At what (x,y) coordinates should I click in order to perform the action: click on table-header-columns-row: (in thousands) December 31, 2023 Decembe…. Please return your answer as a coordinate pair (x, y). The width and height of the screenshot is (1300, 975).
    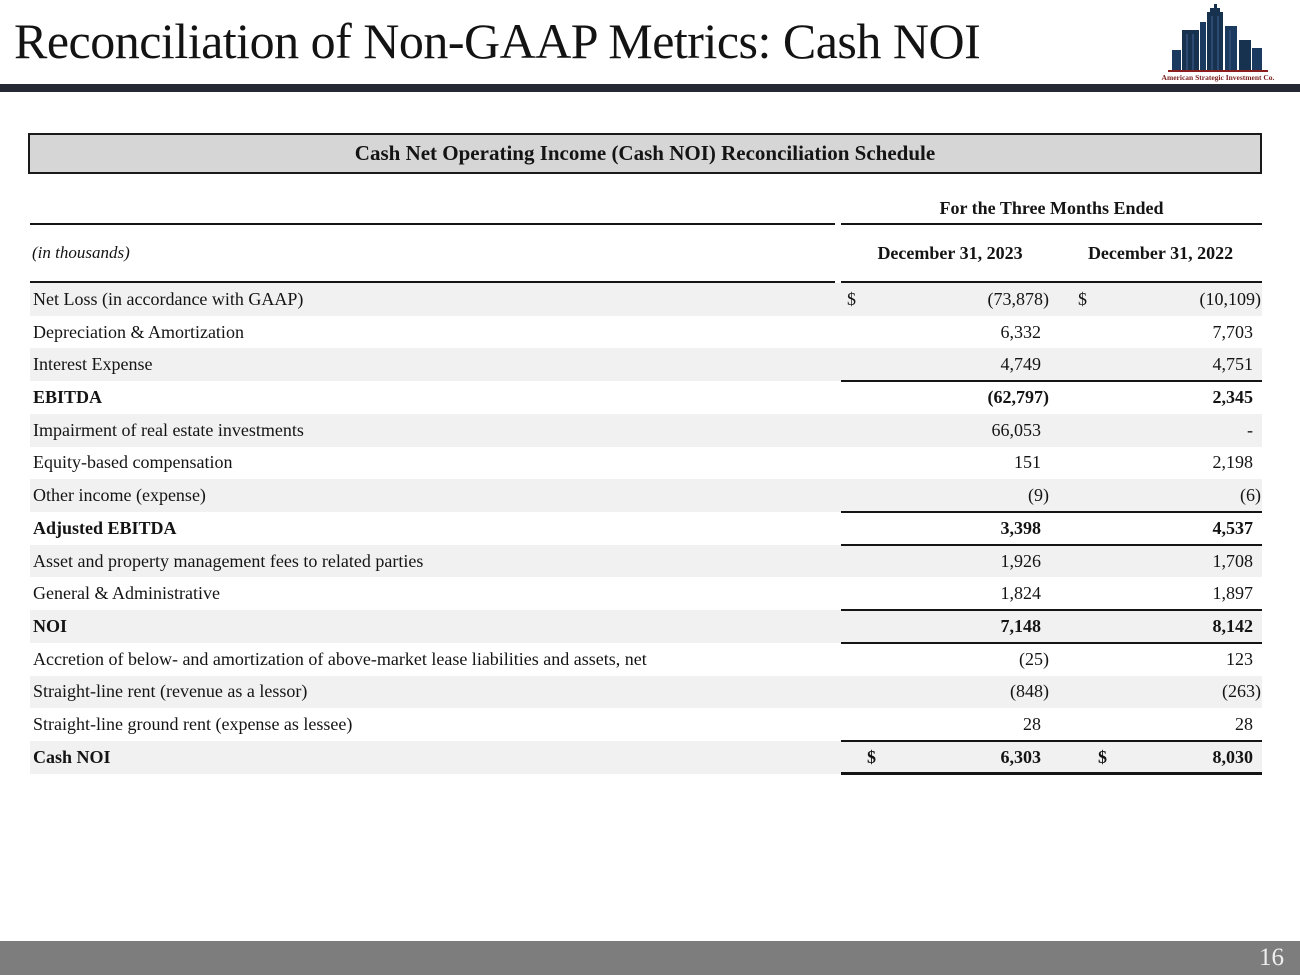
    Looking at the image, I should click on (646, 254).